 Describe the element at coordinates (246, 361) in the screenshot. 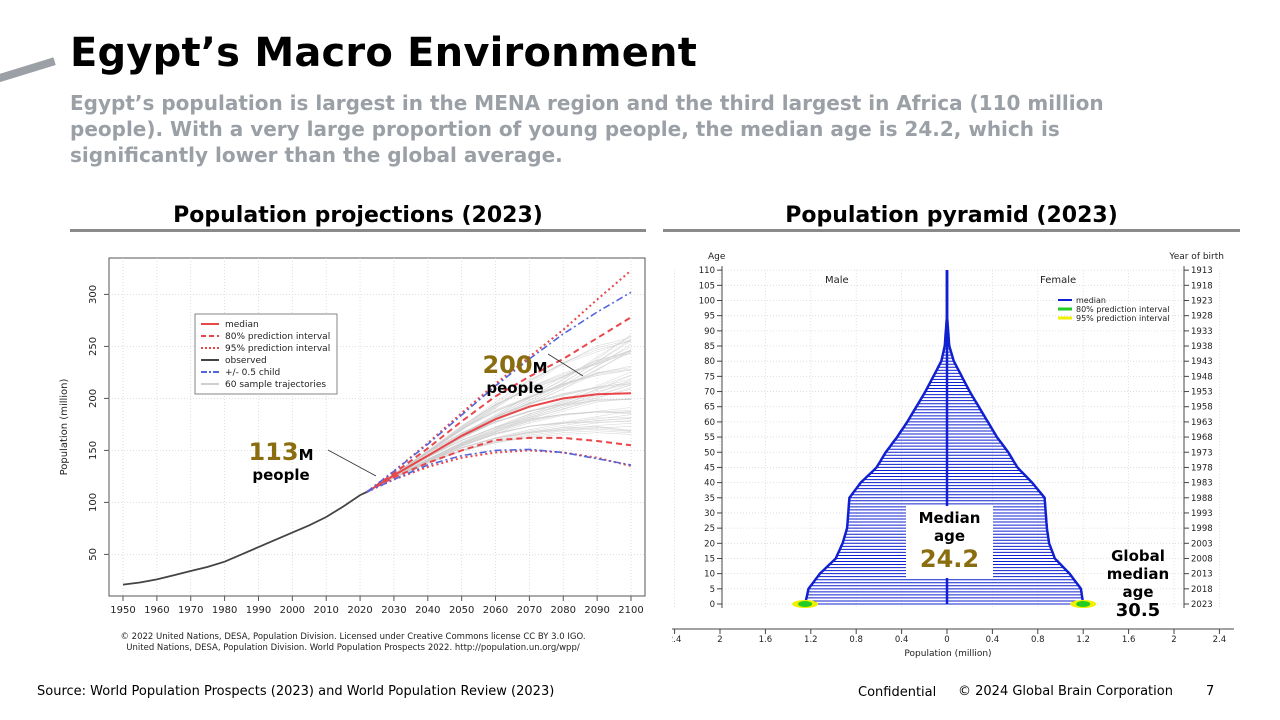

I see `legend-observed: observed` at that location.